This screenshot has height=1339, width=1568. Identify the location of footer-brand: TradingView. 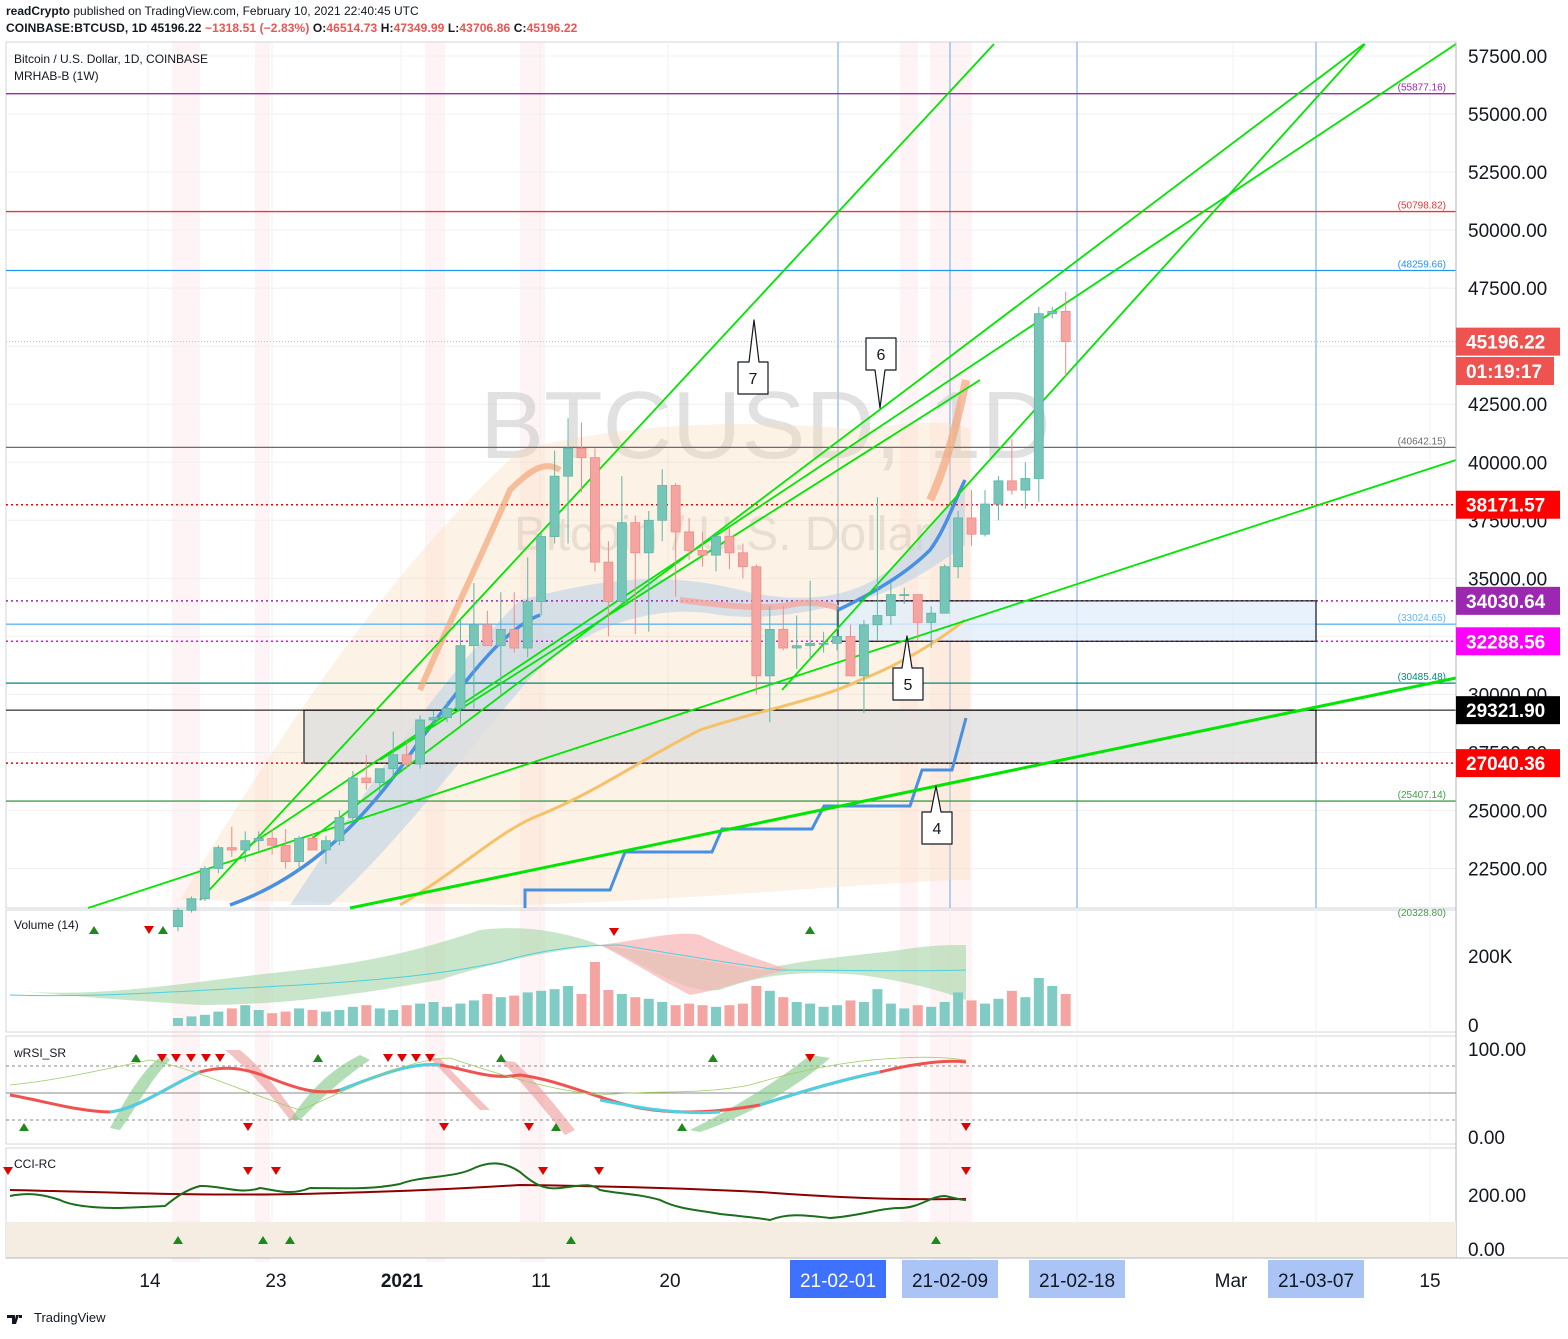
(56, 1317).